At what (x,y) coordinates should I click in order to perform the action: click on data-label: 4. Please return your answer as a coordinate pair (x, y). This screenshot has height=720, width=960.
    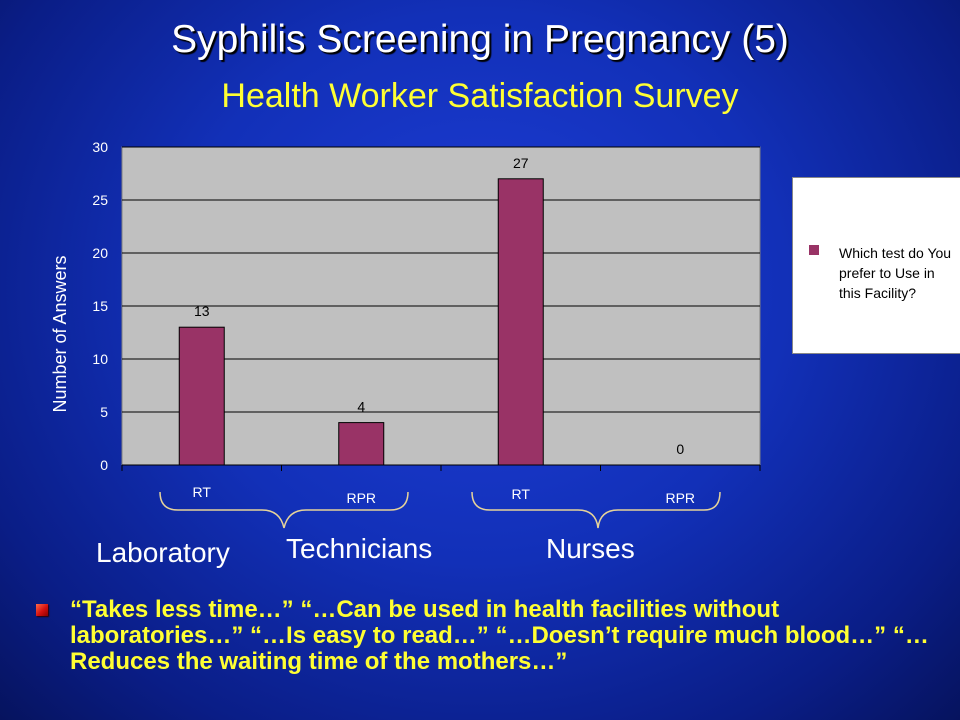
    Looking at the image, I should click on (361, 407).